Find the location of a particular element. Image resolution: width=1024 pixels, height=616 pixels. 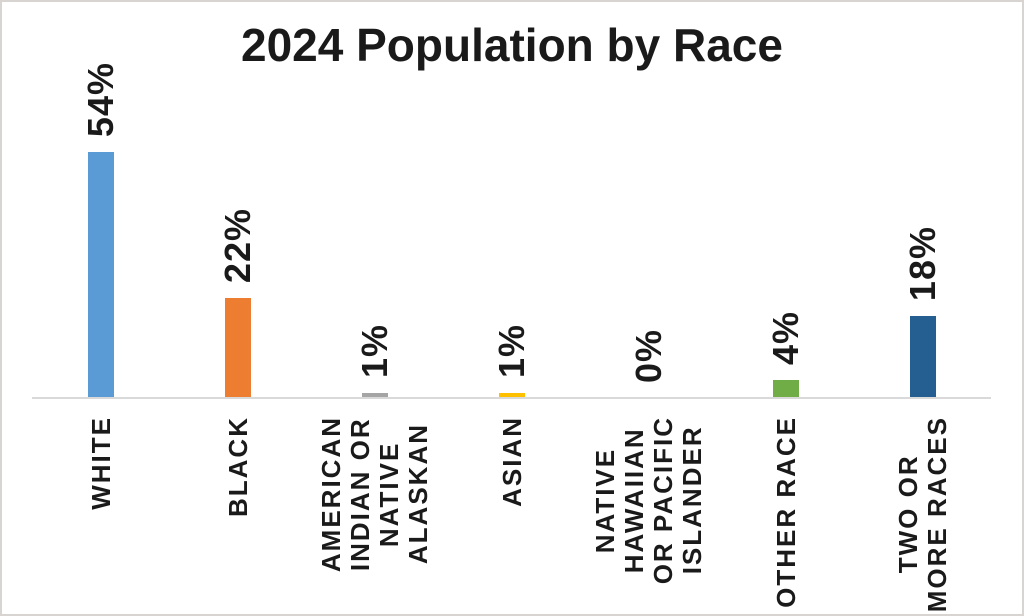

category-label-3: ASIAN is located at coordinates (511, 461).